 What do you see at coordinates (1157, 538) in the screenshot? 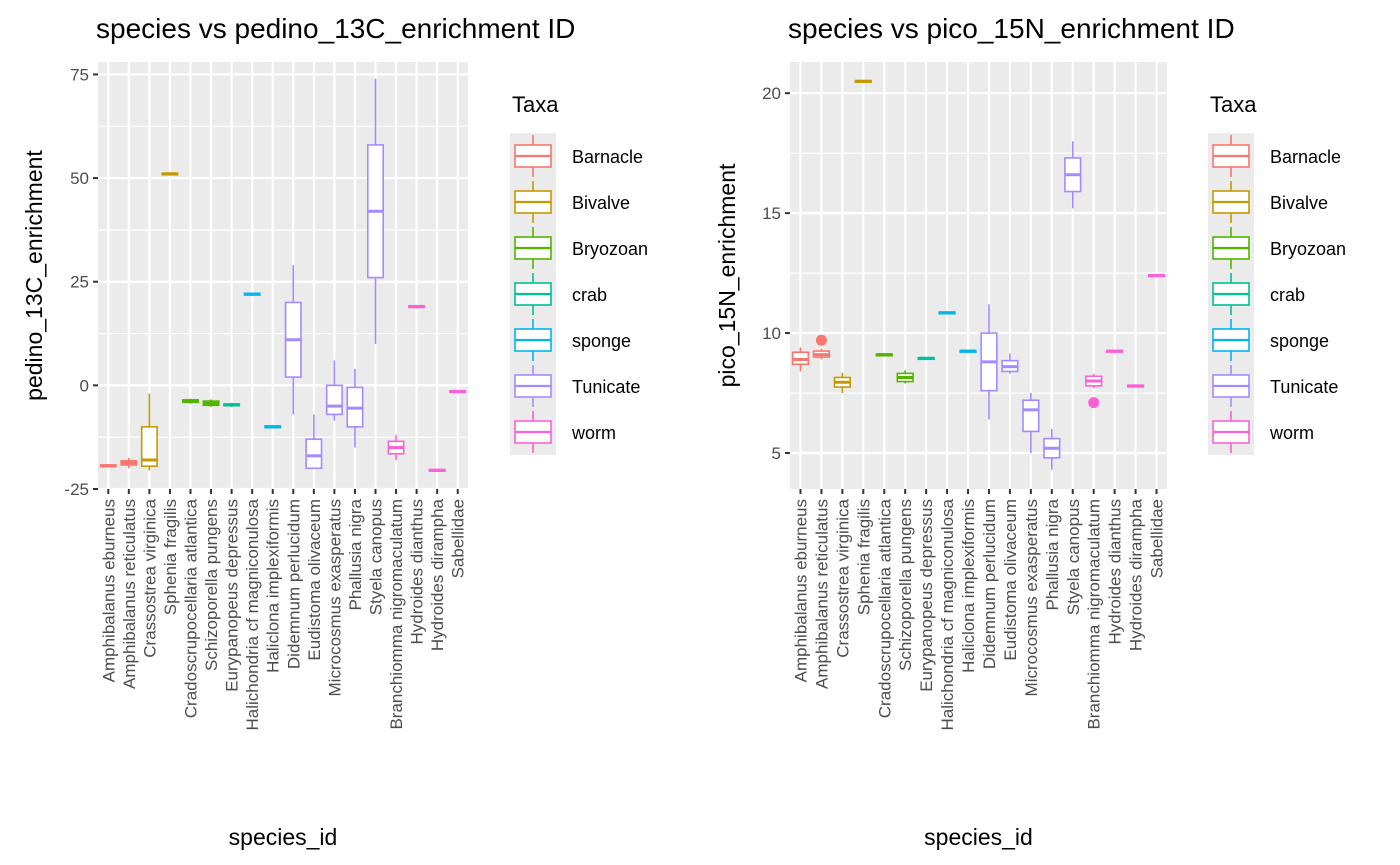
I see `x-tick-label: Sabellidae` at bounding box center [1157, 538].